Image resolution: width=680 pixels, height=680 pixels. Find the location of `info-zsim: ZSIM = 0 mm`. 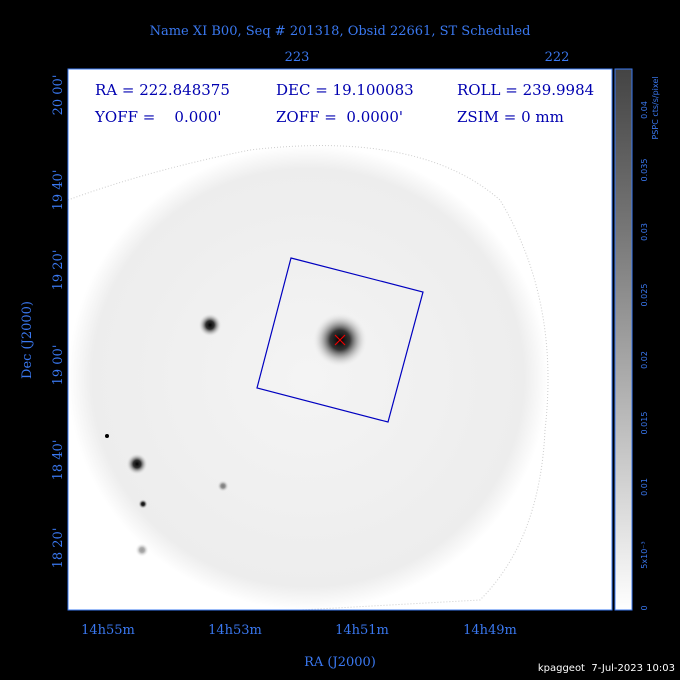

info-zsim: ZSIM = 0 mm is located at coordinates (510, 117).